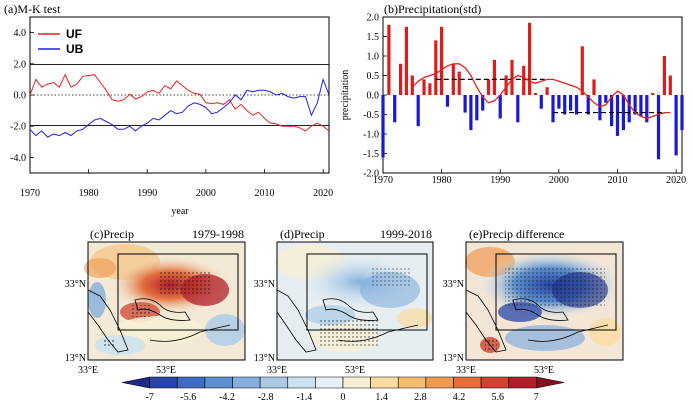 The height and width of the screenshot is (410, 693). I want to click on x-tick-label: 2010, so click(618, 180).